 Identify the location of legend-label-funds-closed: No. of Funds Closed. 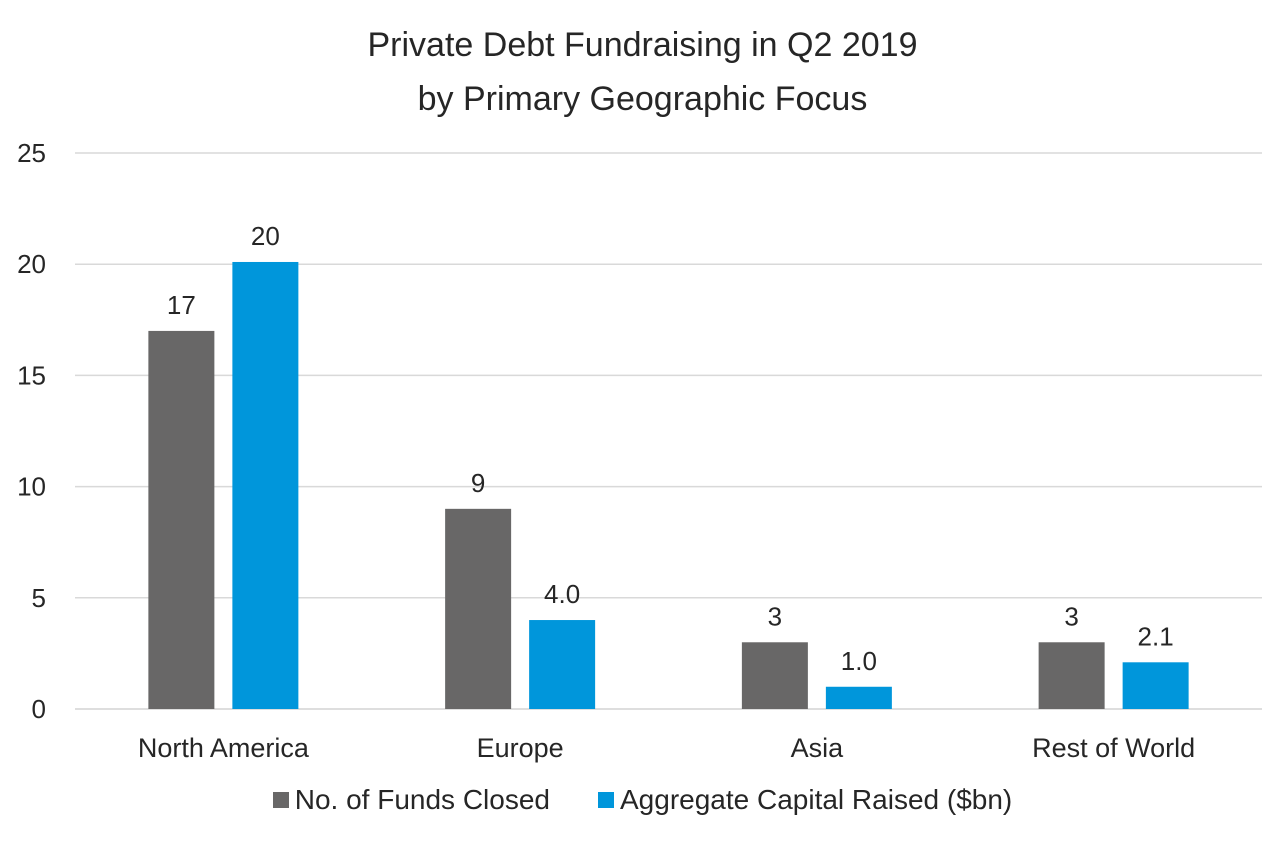
(422, 799).